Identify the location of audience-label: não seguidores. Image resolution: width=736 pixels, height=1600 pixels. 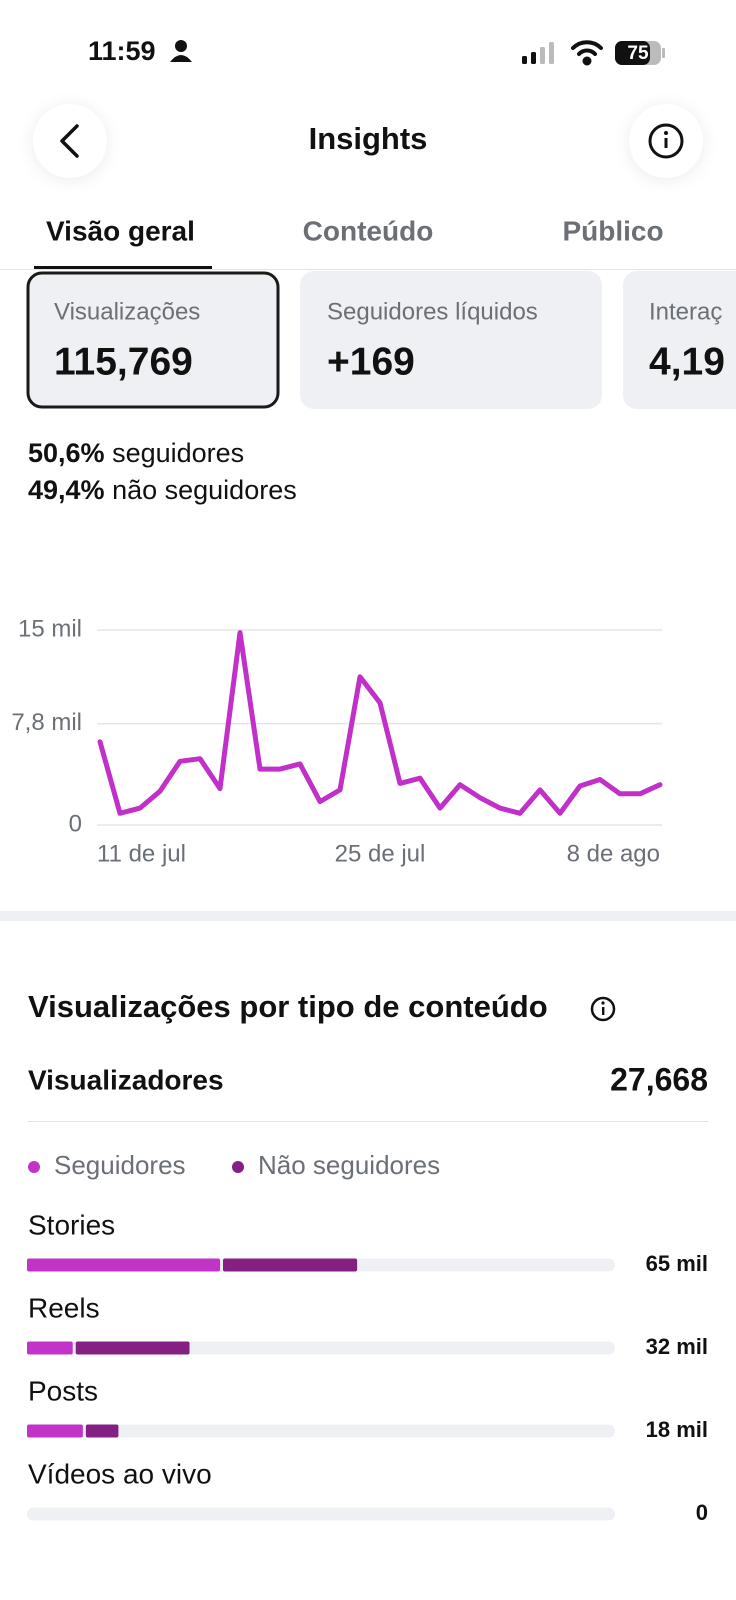
(204, 490).